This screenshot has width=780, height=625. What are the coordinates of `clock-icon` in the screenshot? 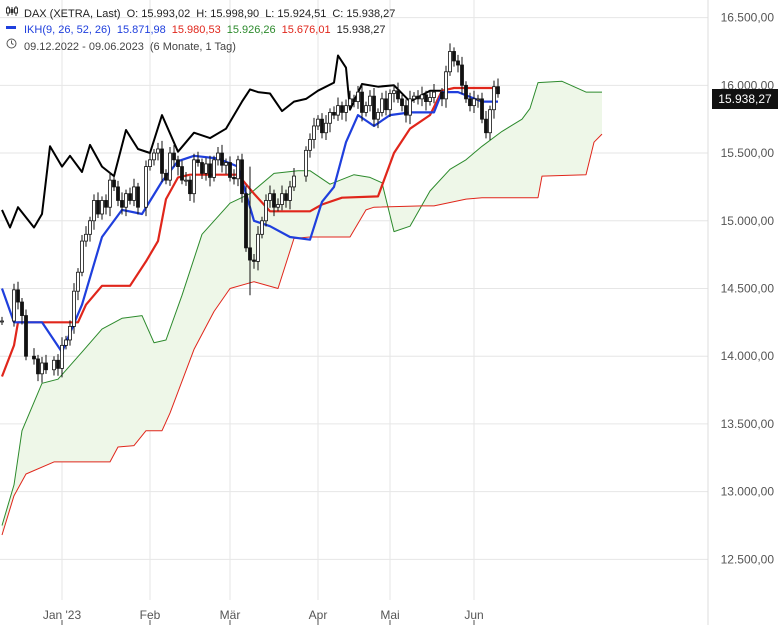 It's located at (13, 46).